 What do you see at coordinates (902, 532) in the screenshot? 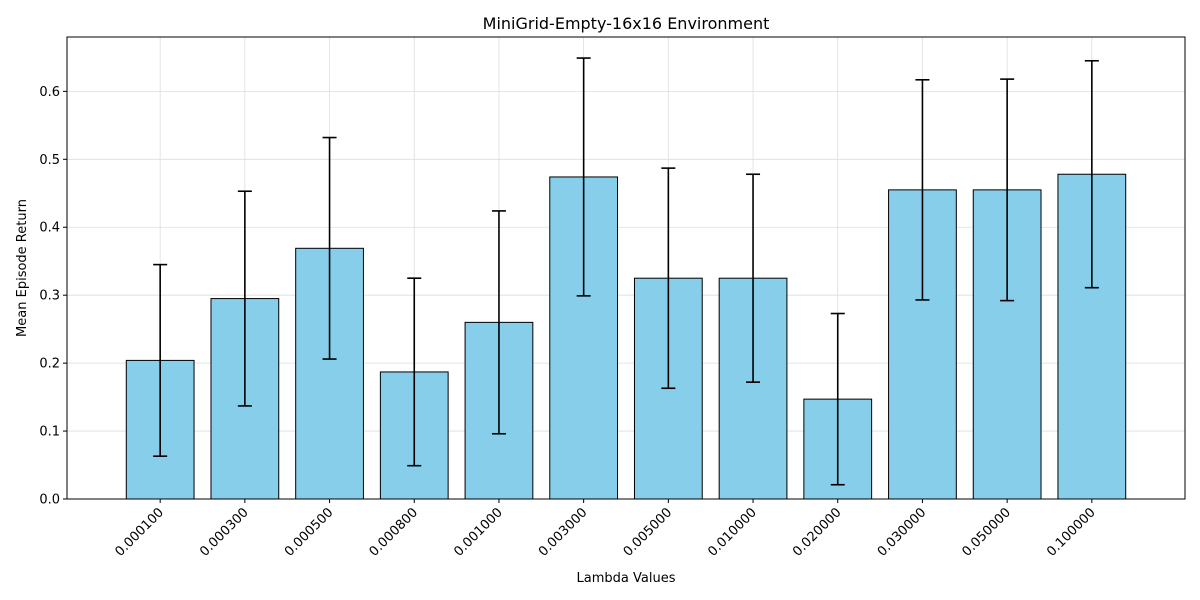
I see `x-tick-label: 0.030000` at bounding box center [902, 532].